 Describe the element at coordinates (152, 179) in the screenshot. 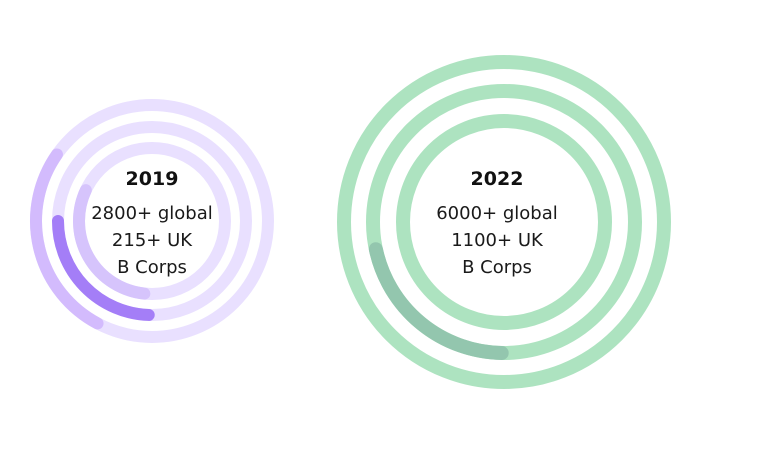

I see `chart-2019-year: 2019` at that location.